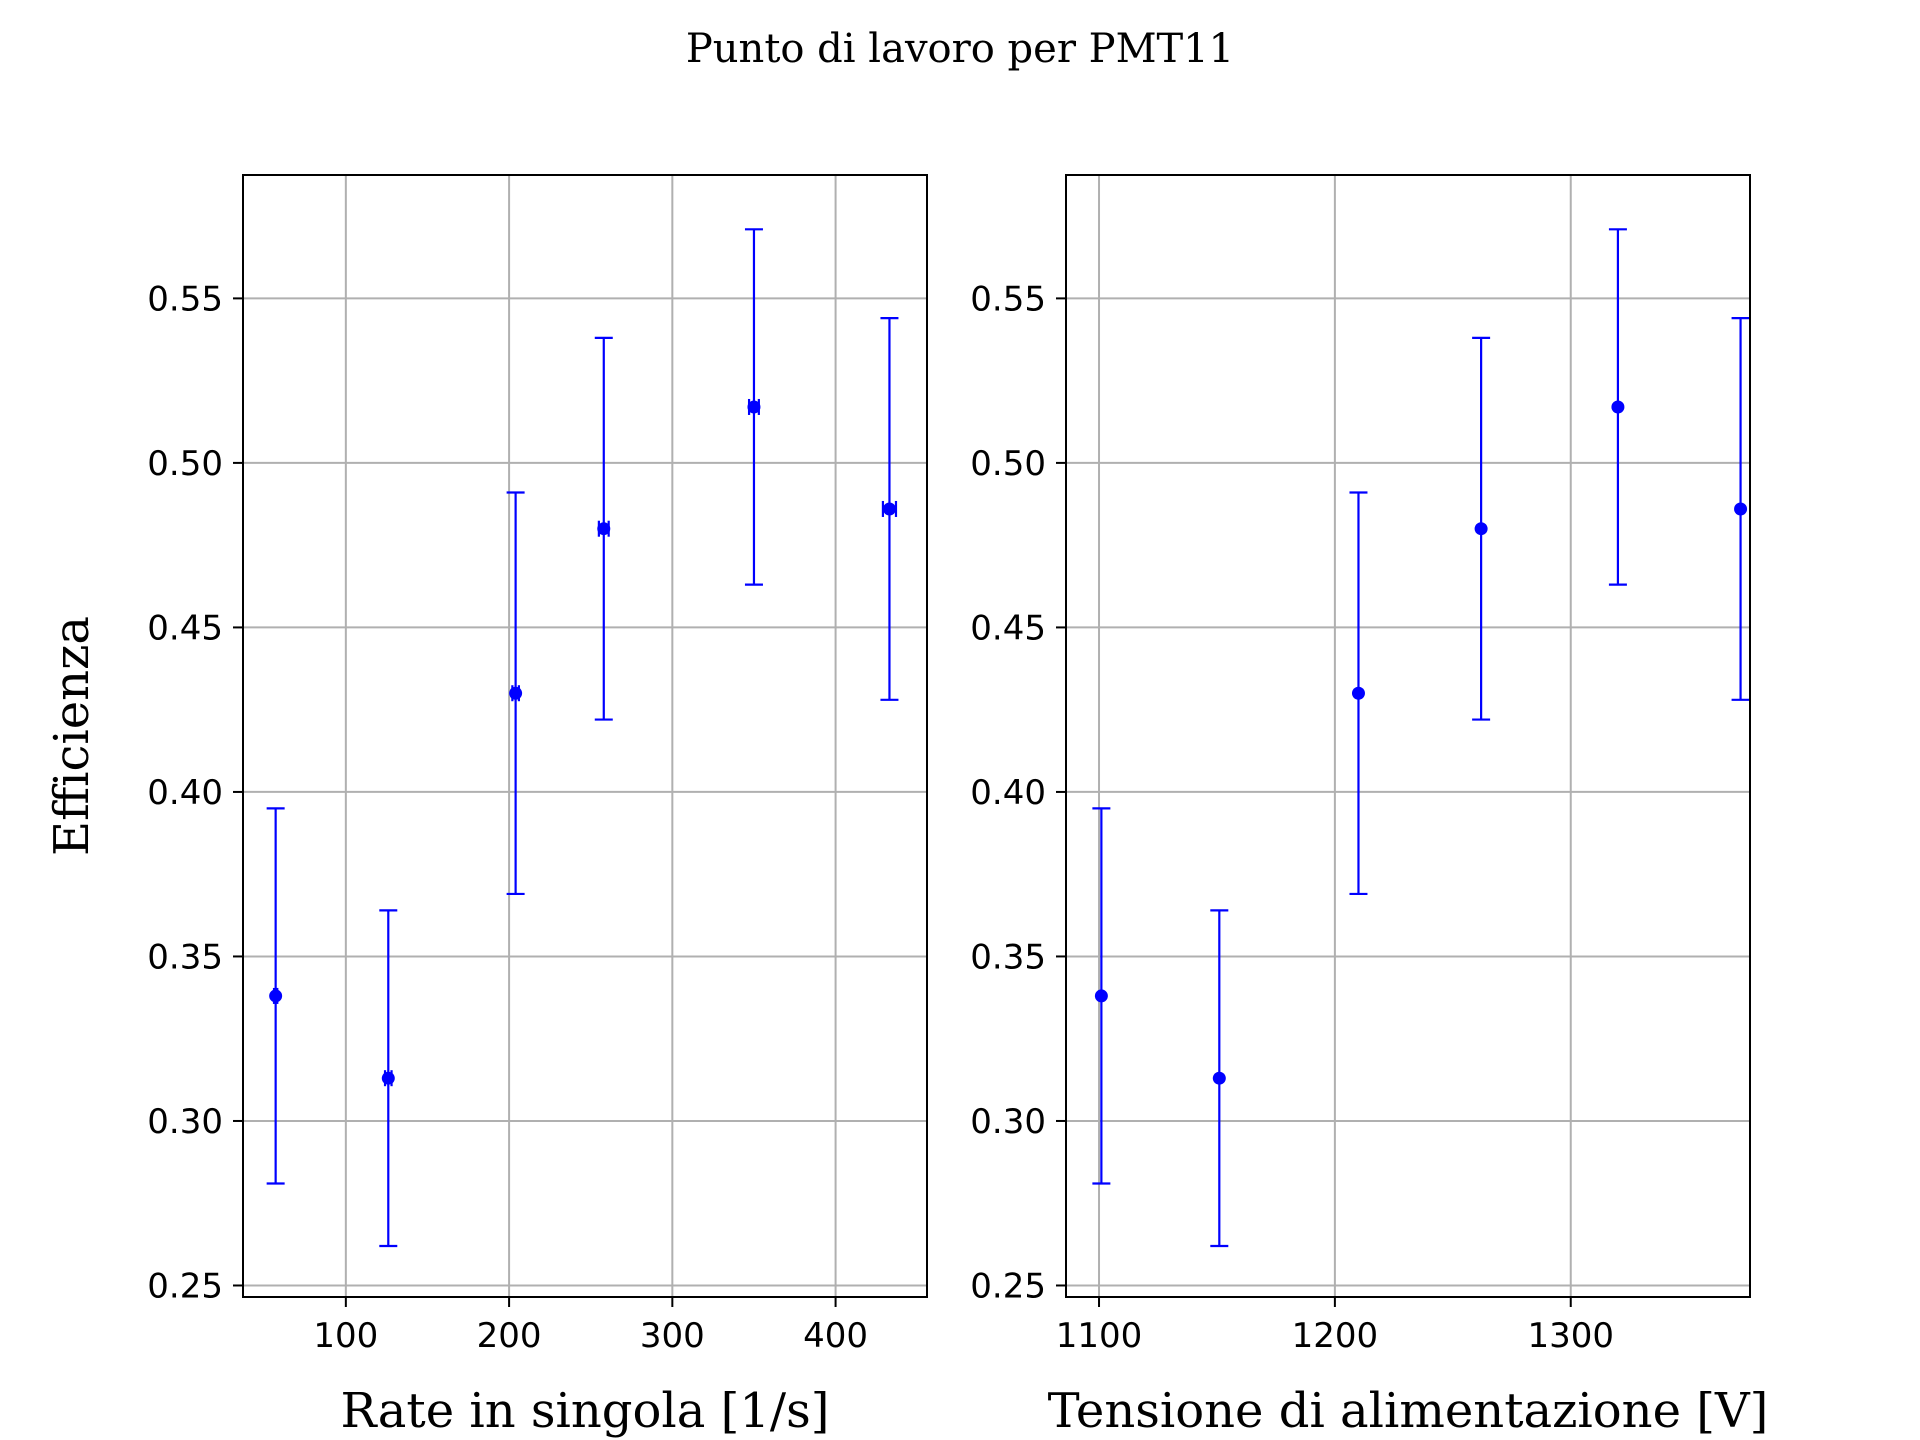 The width and height of the screenshot is (1920, 1440). I want to click on left-y-tick-label: 0.50, so click(185, 464).